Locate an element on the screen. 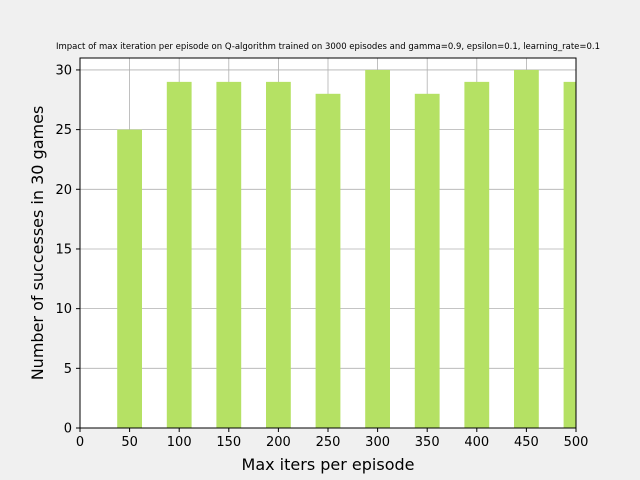 The image size is (640, 480). y-tick-label: 15 is located at coordinates (63, 249).